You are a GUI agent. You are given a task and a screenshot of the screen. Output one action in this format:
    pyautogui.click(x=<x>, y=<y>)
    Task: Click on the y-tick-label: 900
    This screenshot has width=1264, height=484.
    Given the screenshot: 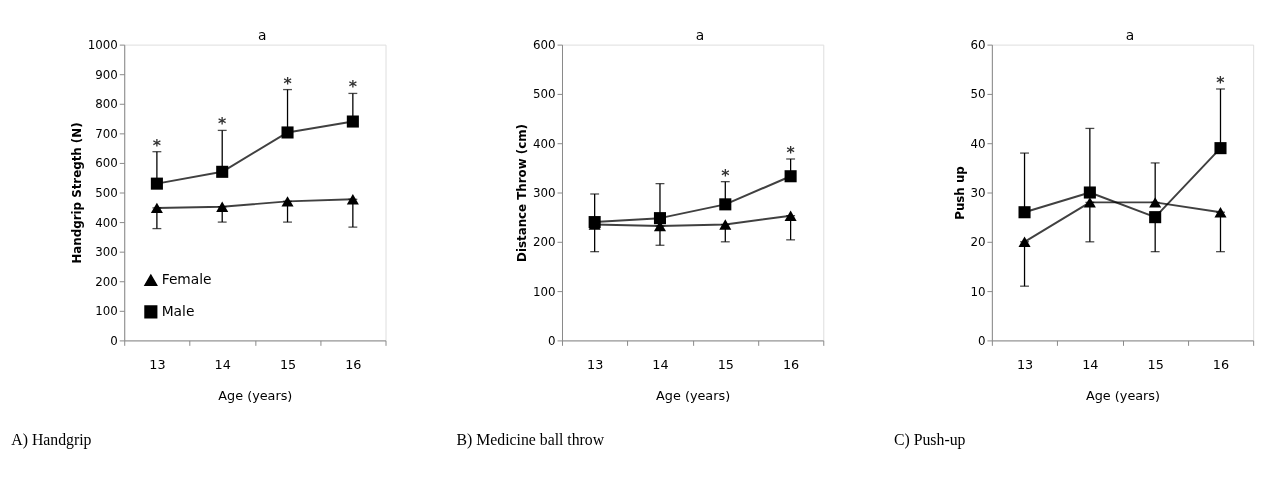 What is the action you would take?
    pyautogui.click(x=106, y=74)
    